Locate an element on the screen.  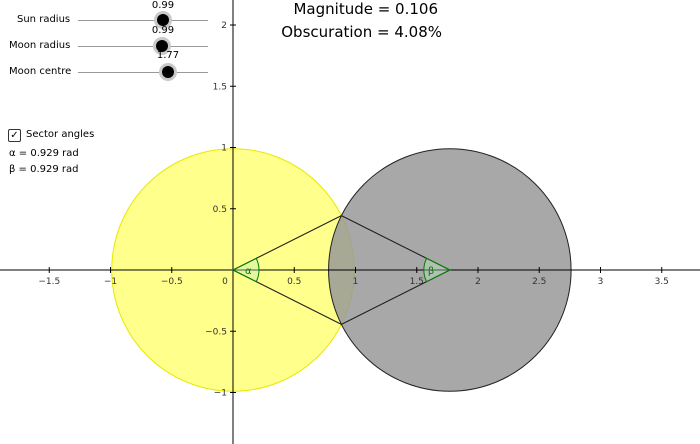
y-tick-label: 1.5 is located at coordinates (220, 87).